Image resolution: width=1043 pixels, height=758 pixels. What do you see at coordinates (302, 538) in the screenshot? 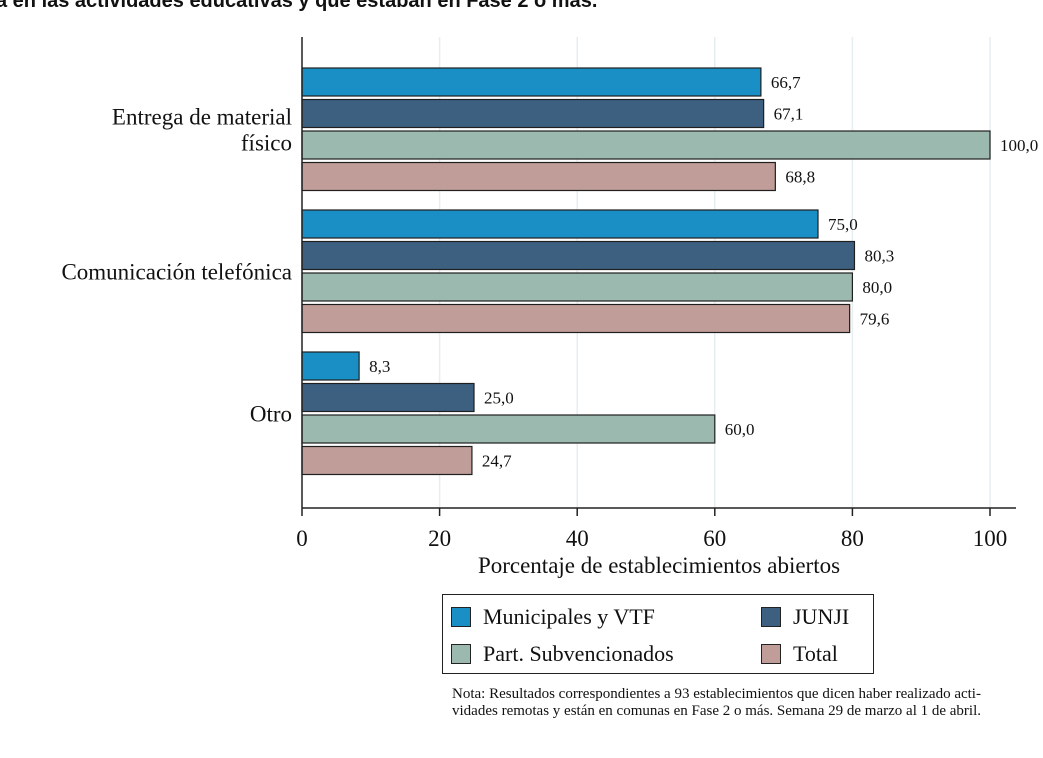
I see `x-tick-label: 0` at bounding box center [302, 538].